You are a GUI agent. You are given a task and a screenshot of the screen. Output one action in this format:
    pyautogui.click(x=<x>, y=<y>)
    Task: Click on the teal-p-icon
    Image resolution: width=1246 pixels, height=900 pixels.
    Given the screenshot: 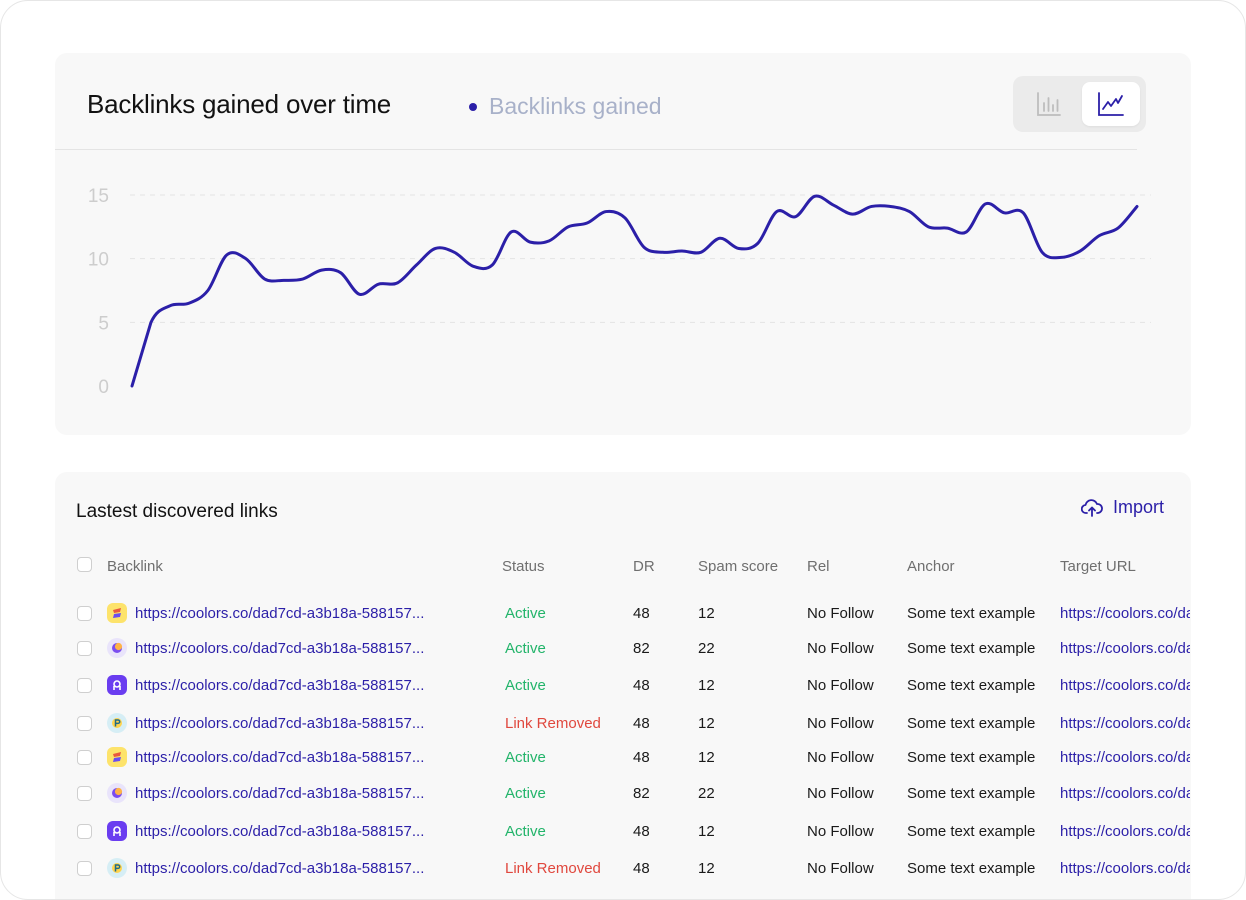 What is the action you would take?
    pyautogui.click(x=117, y=723)
    